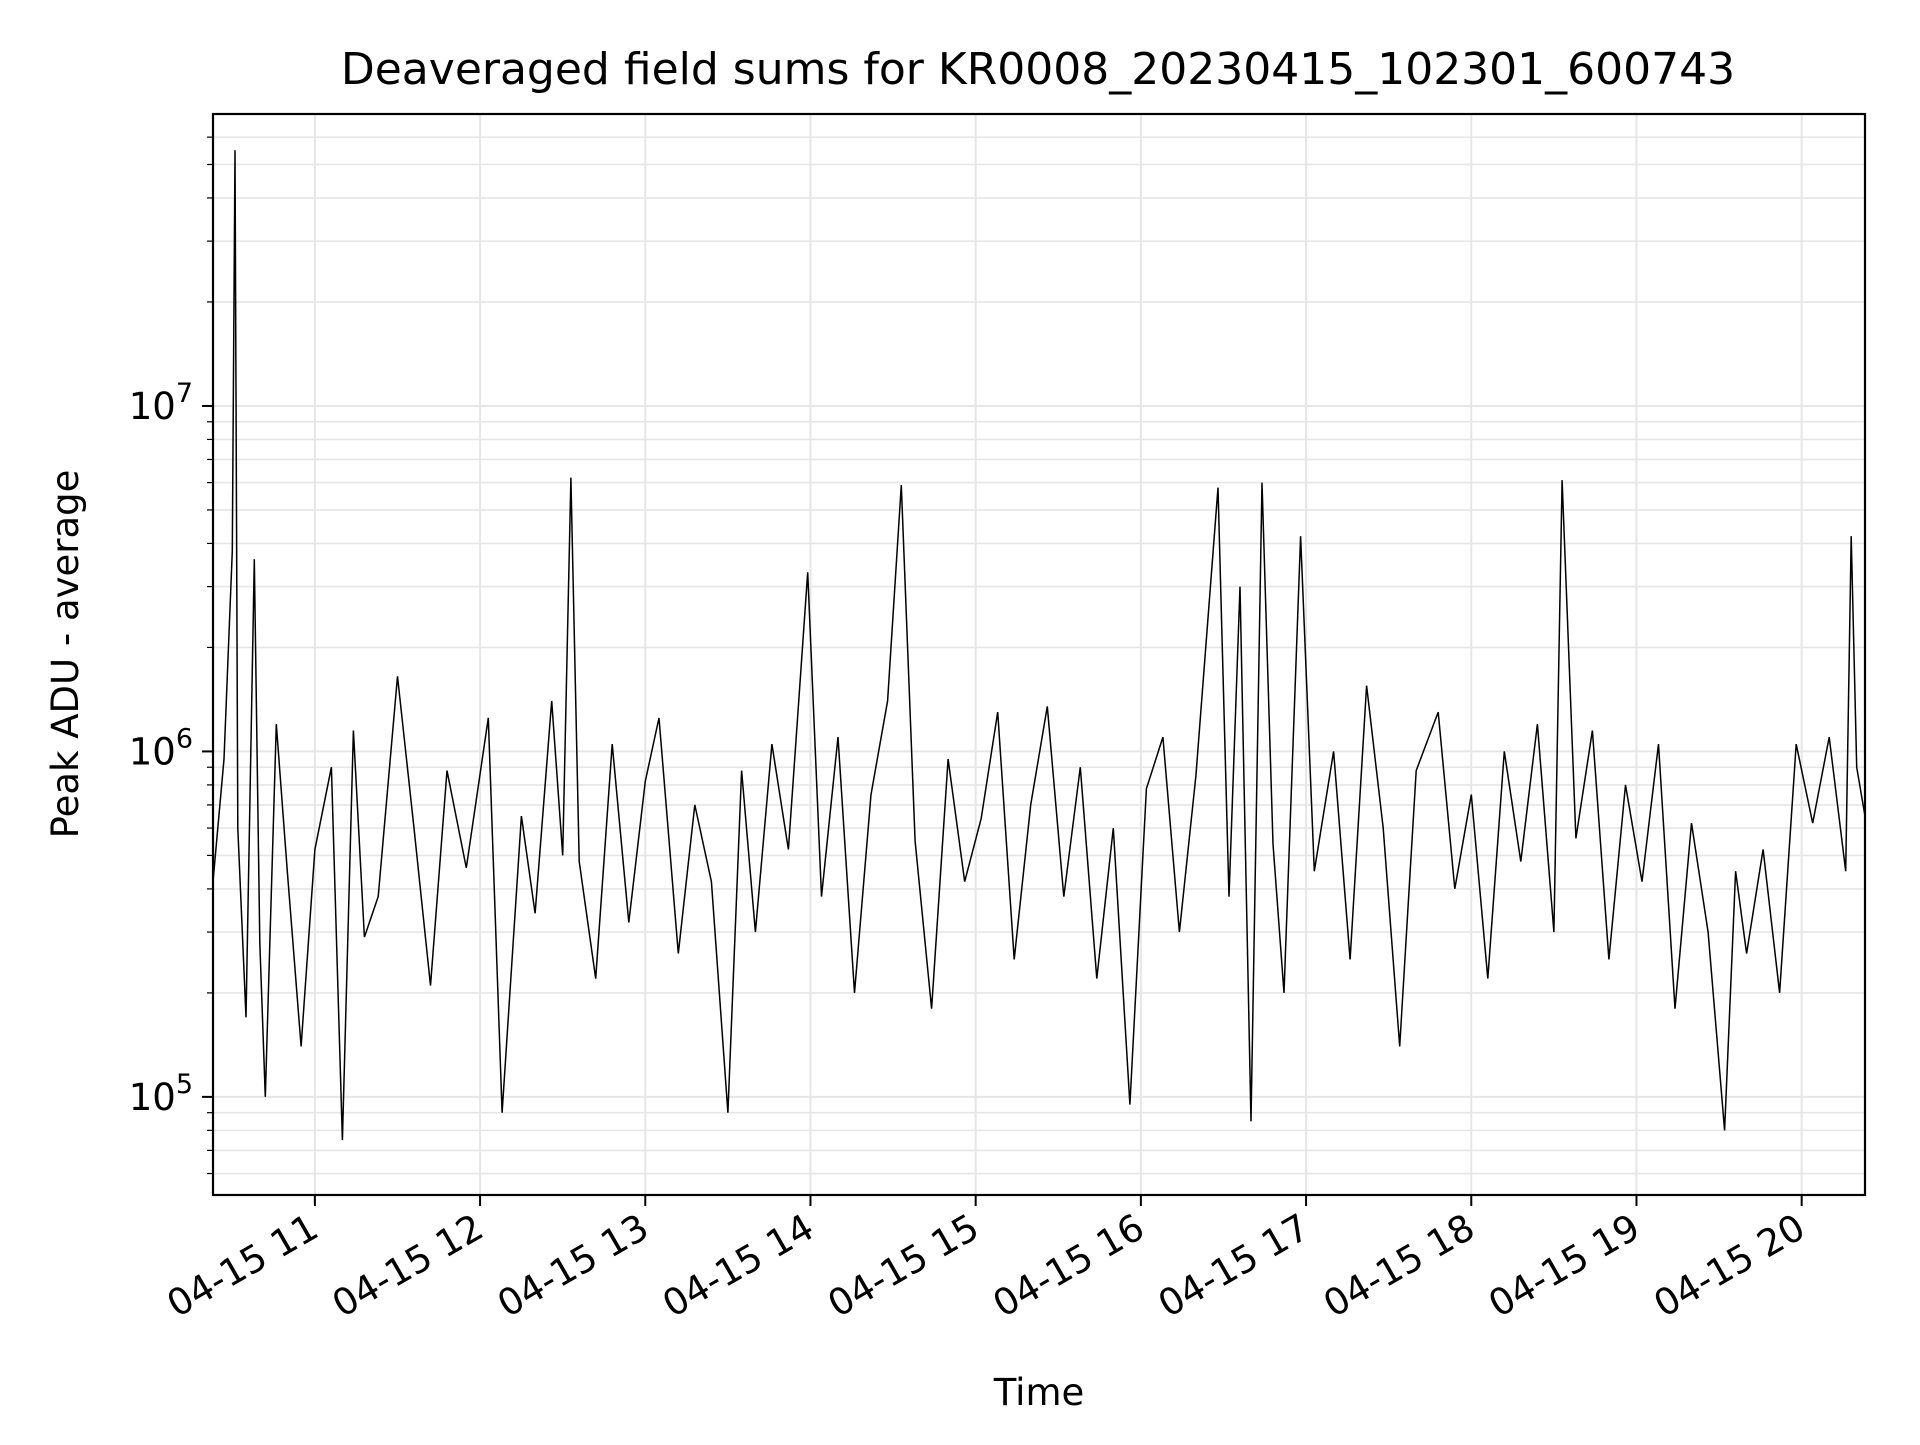 The image size is (1920, 1445). I want to click on y-tick-label-exponent: 6, so click(184, 738).